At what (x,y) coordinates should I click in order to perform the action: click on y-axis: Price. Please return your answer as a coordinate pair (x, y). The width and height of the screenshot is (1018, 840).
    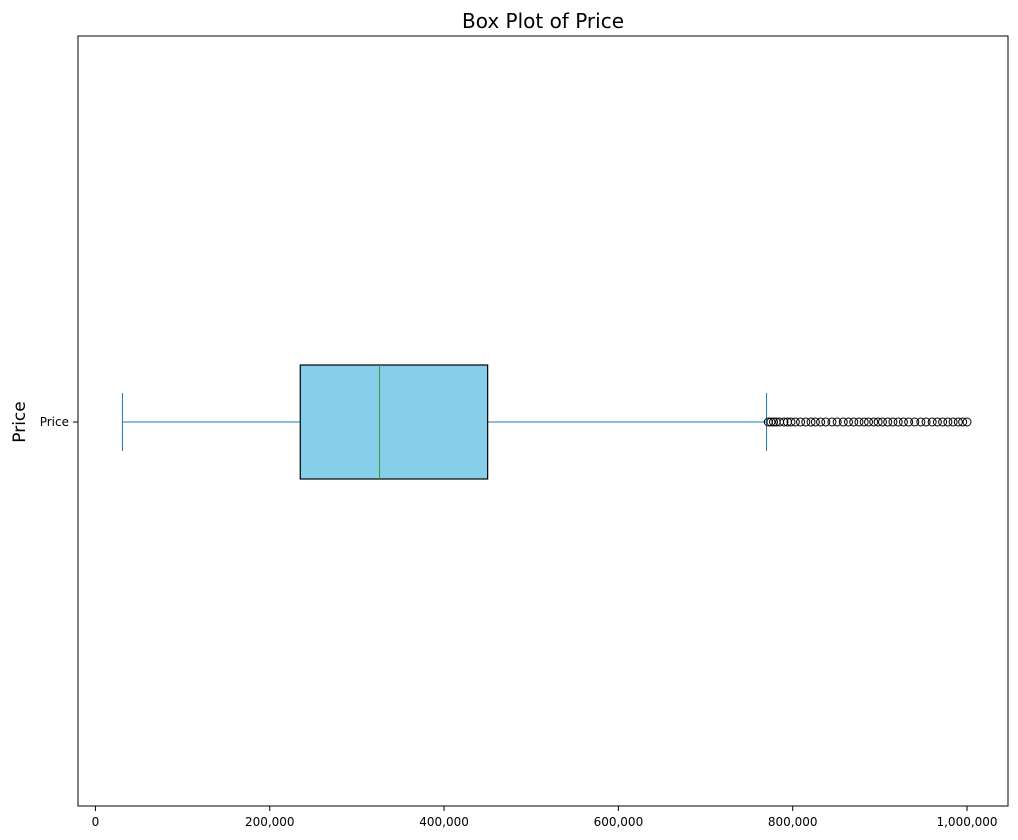
    Looking at the image, I should click on (59, 422).